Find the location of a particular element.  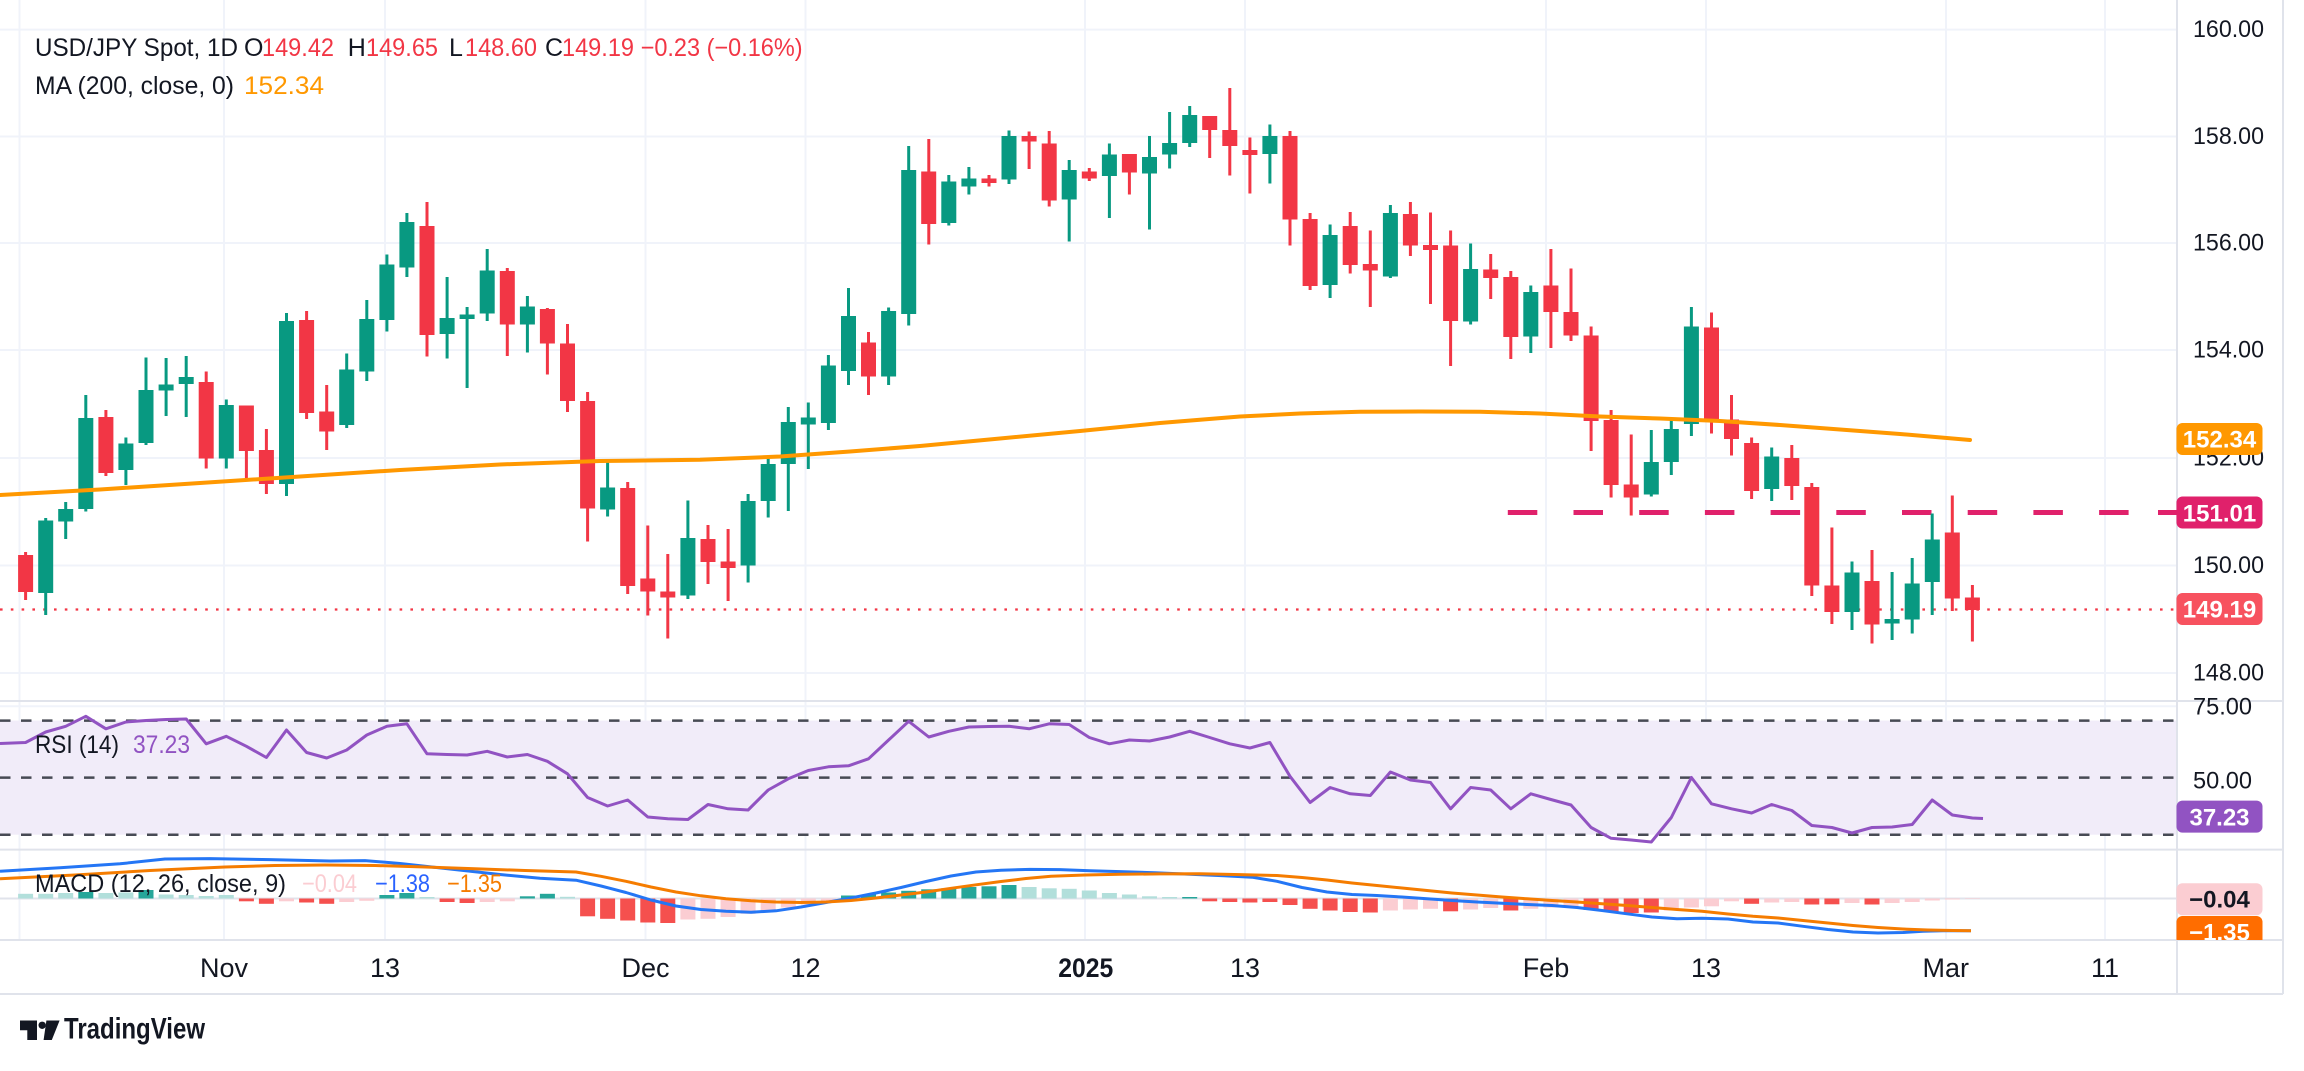

svg-text: C is located at coordinates (554, 48).